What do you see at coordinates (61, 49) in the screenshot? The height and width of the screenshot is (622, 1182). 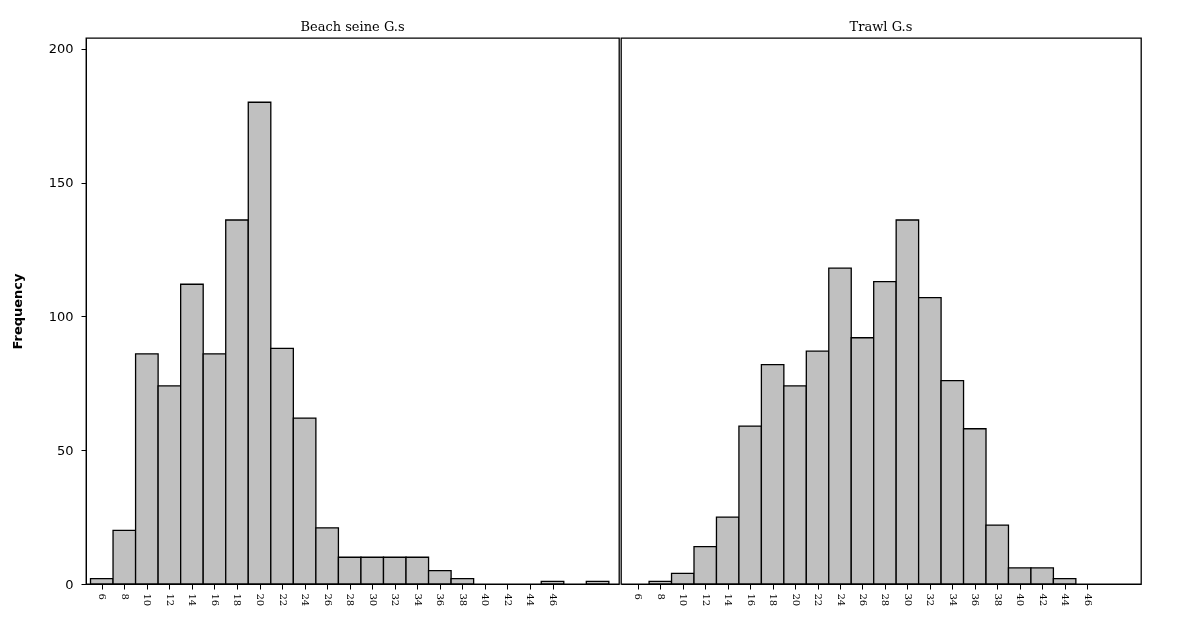 I see `y-tick-label: 200` at bounding box center [61, 49].